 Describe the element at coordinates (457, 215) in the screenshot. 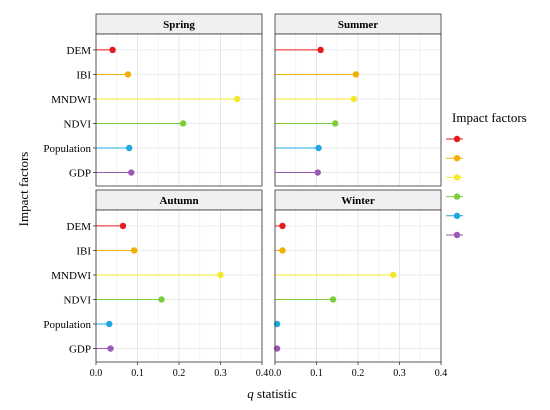

I see `legend-key-point-population` at that location.